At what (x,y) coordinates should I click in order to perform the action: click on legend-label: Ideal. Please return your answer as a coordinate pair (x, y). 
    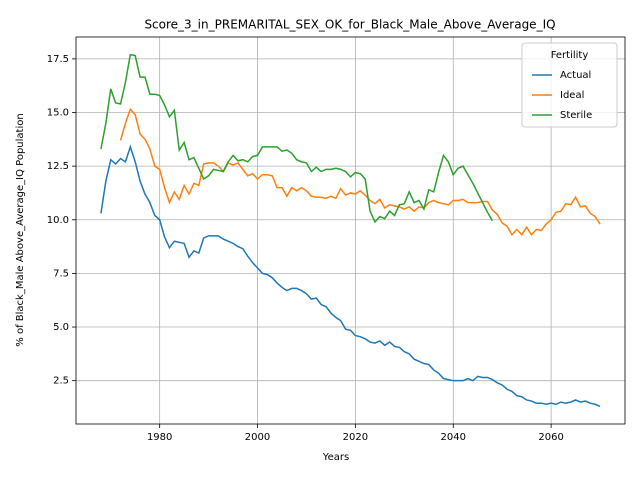
    Looking at the image, I should click on (572, 95).